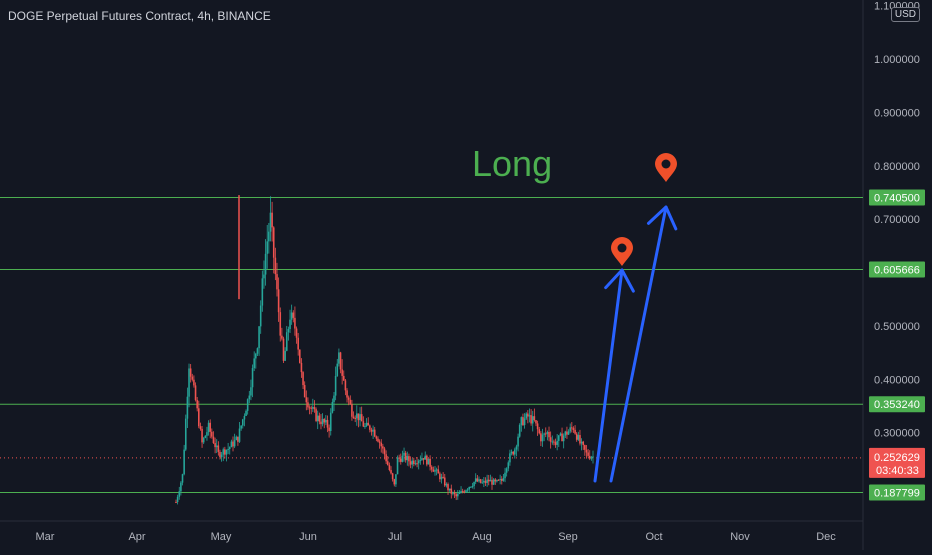 The image size is (932, 555). I want to click on x-tick-label: Oct, so click(653, 537).